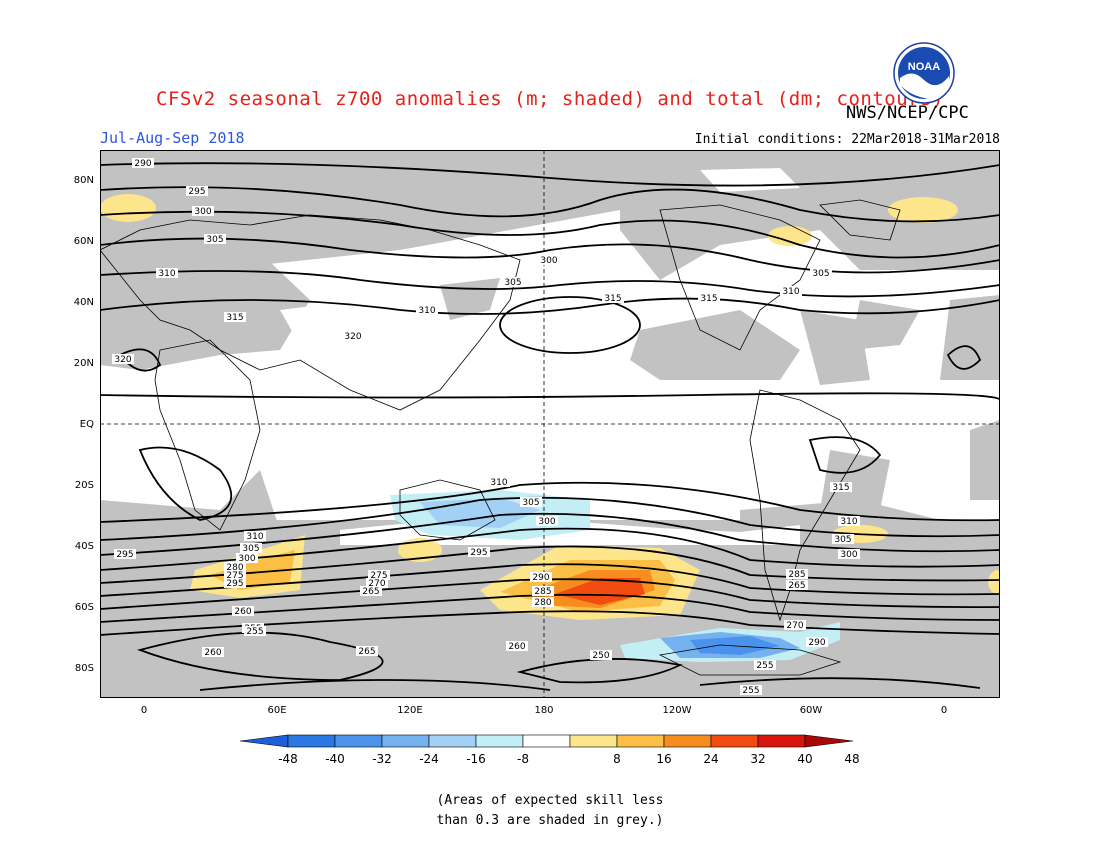 This screenshot has width=1100, height=850. I want to click on period-label: Jul-Aug-Sep 2018, so click(172, 138).